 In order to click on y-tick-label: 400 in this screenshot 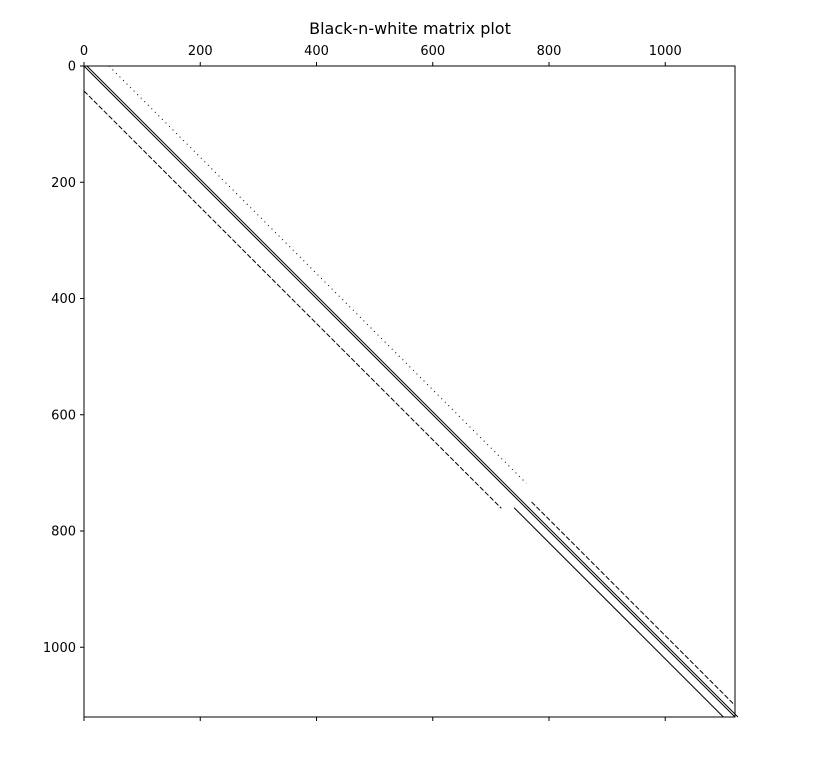, I will do `click(63, 299)`.